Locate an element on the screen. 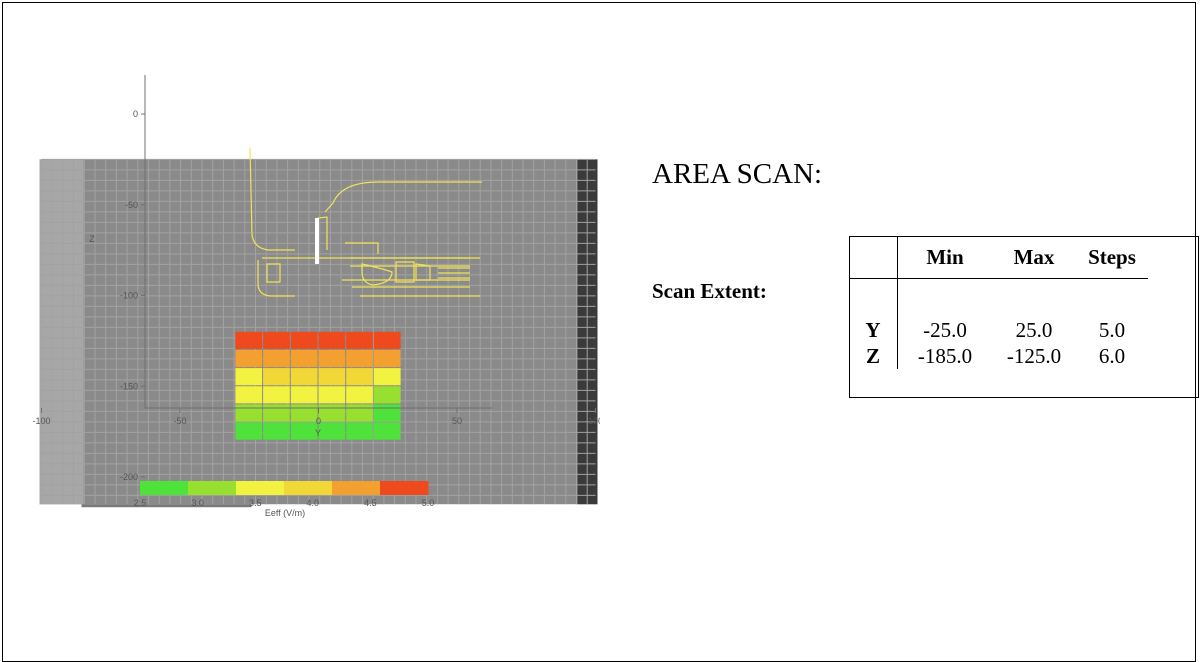  row-axis-label: Y is located at coordinates (873, 330).